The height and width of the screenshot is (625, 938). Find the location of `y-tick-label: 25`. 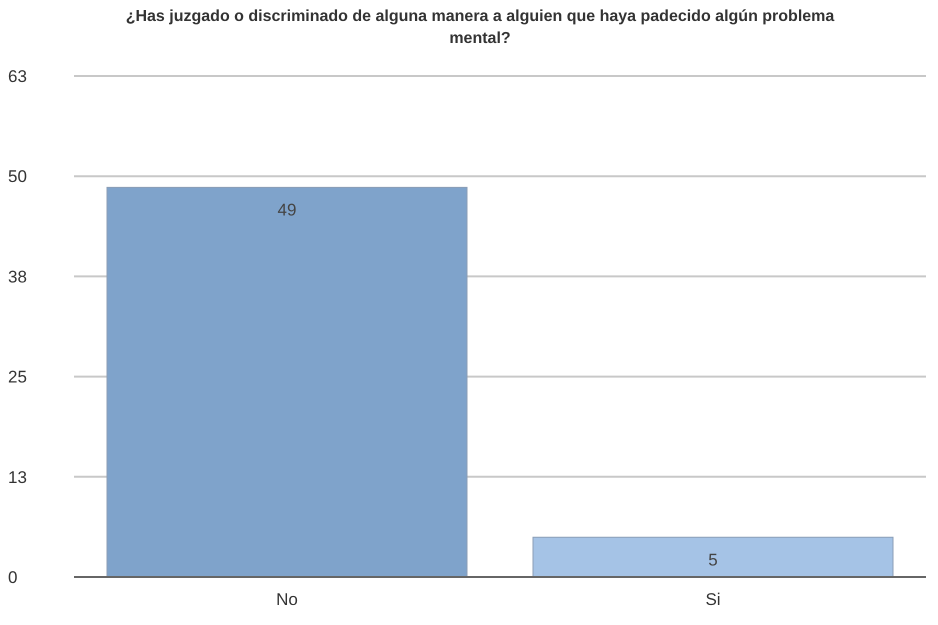

y-tick-label: 25 is located at coordinates (17, 377).